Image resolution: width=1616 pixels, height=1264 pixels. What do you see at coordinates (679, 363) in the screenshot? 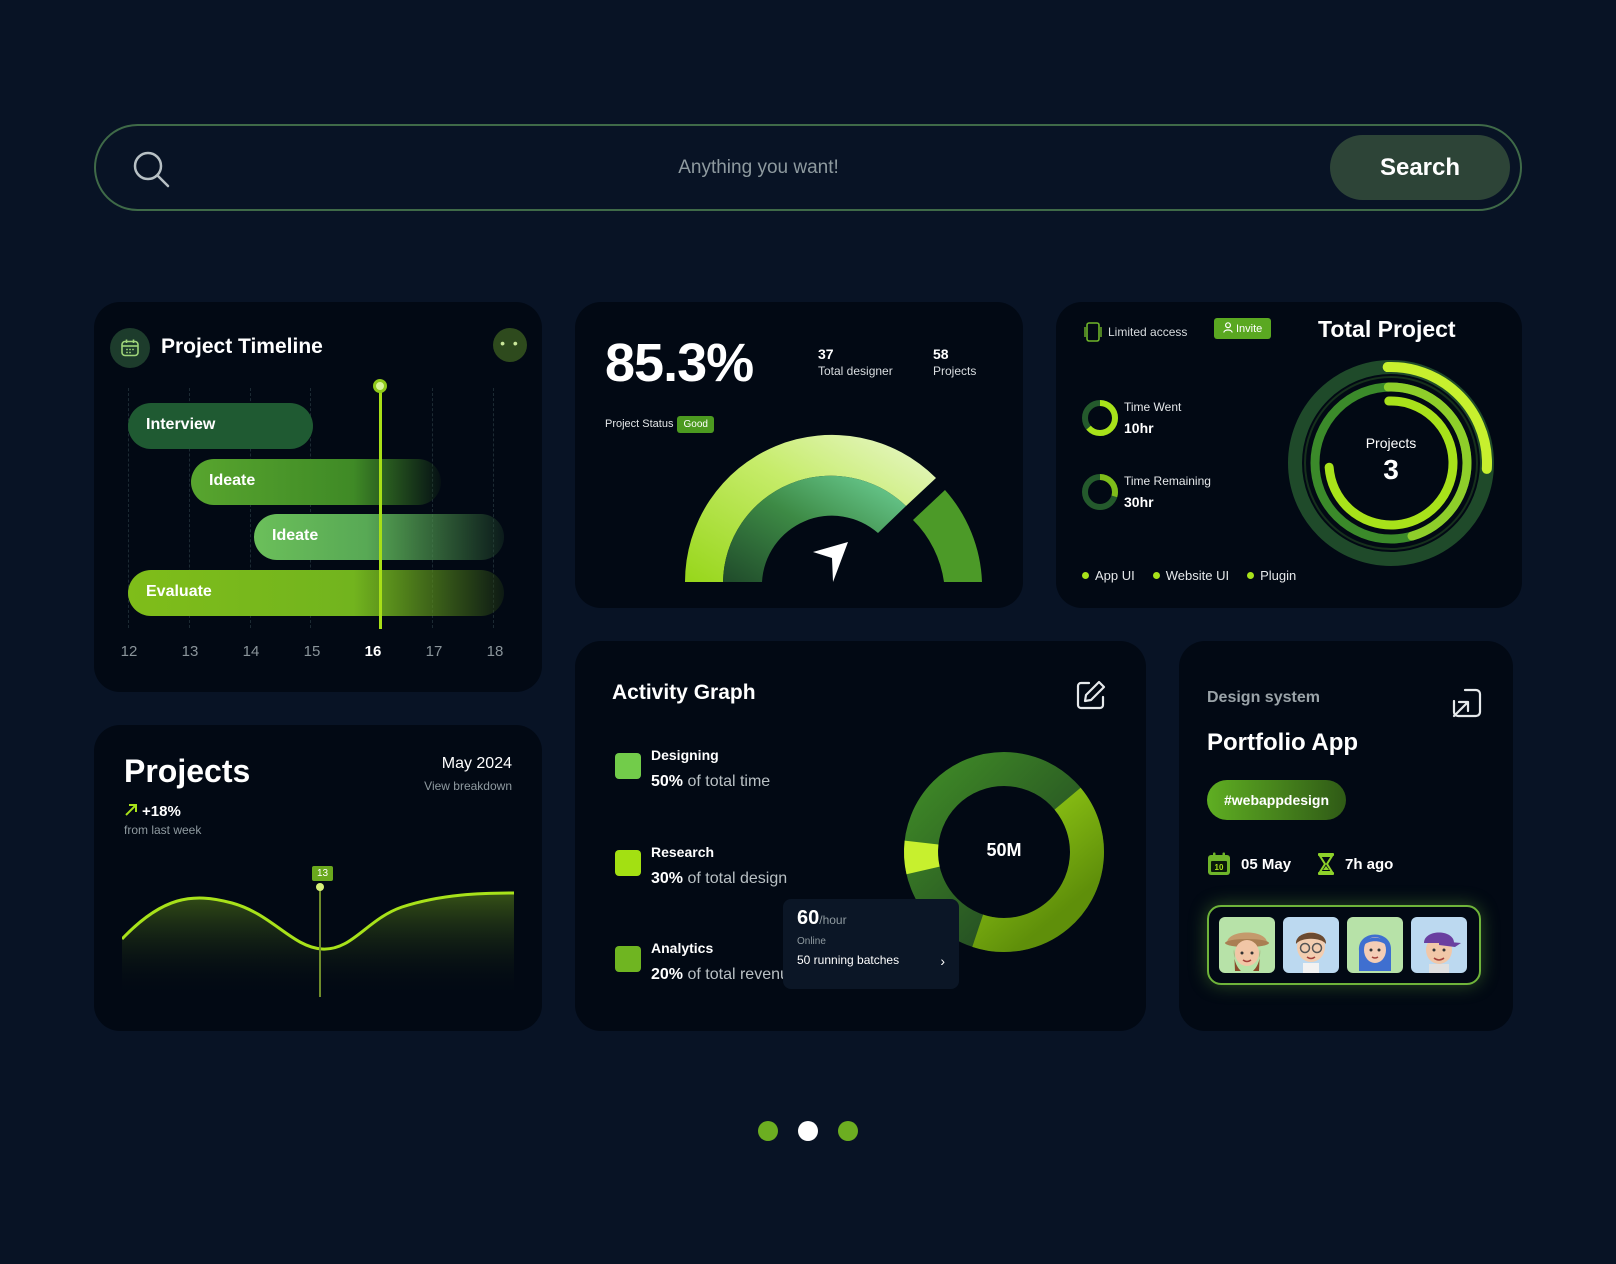
I see `status-percentage: 85.3%` at bounding box center [679, 363].